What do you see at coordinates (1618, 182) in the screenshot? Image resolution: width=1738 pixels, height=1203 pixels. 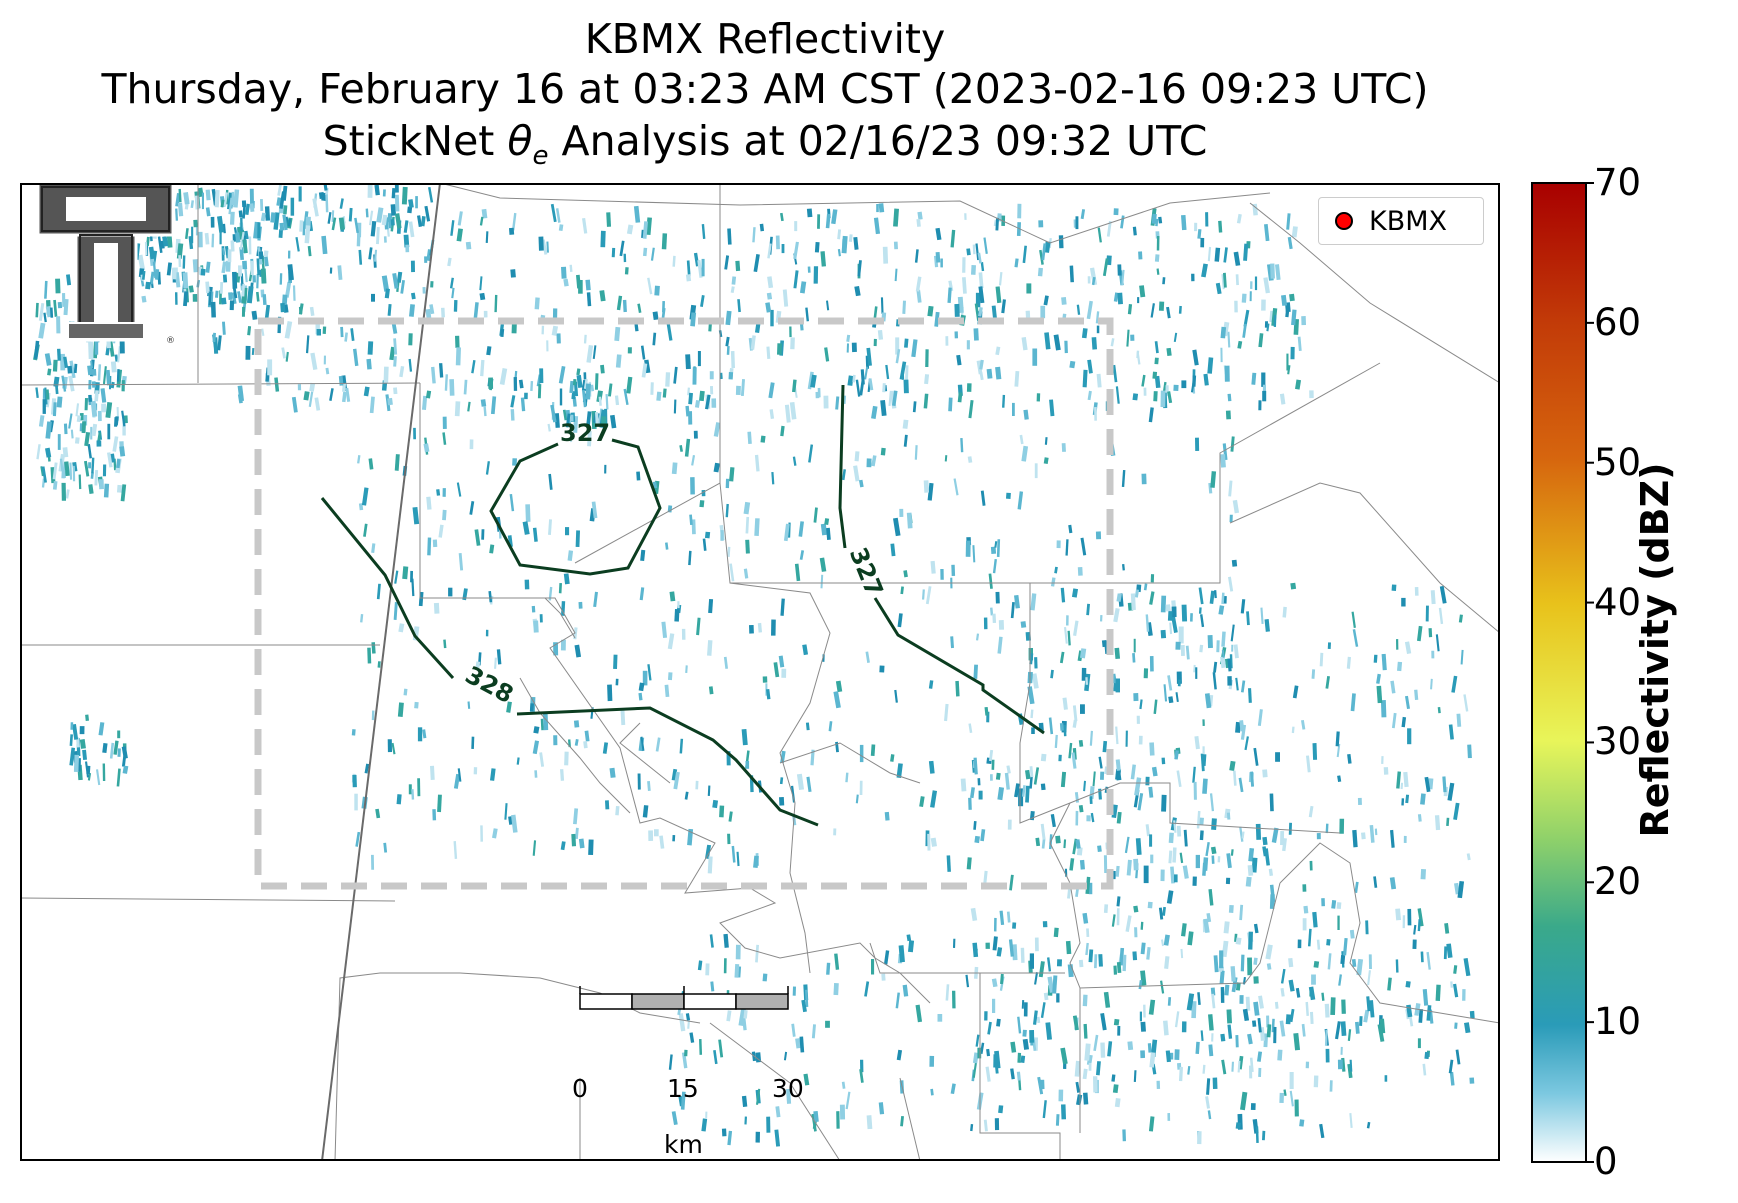 I see `colorbar-tick-label: 70` at bounding box center [1618, 182].